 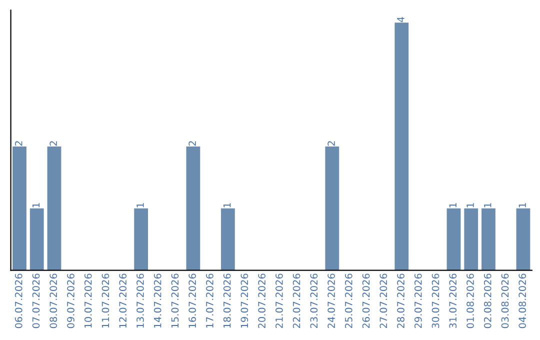 What do you see at coordinates (210, 301) in the screenshot?
I see `x-tick-label: 17.07.2026` at bounding box center [210, 301].